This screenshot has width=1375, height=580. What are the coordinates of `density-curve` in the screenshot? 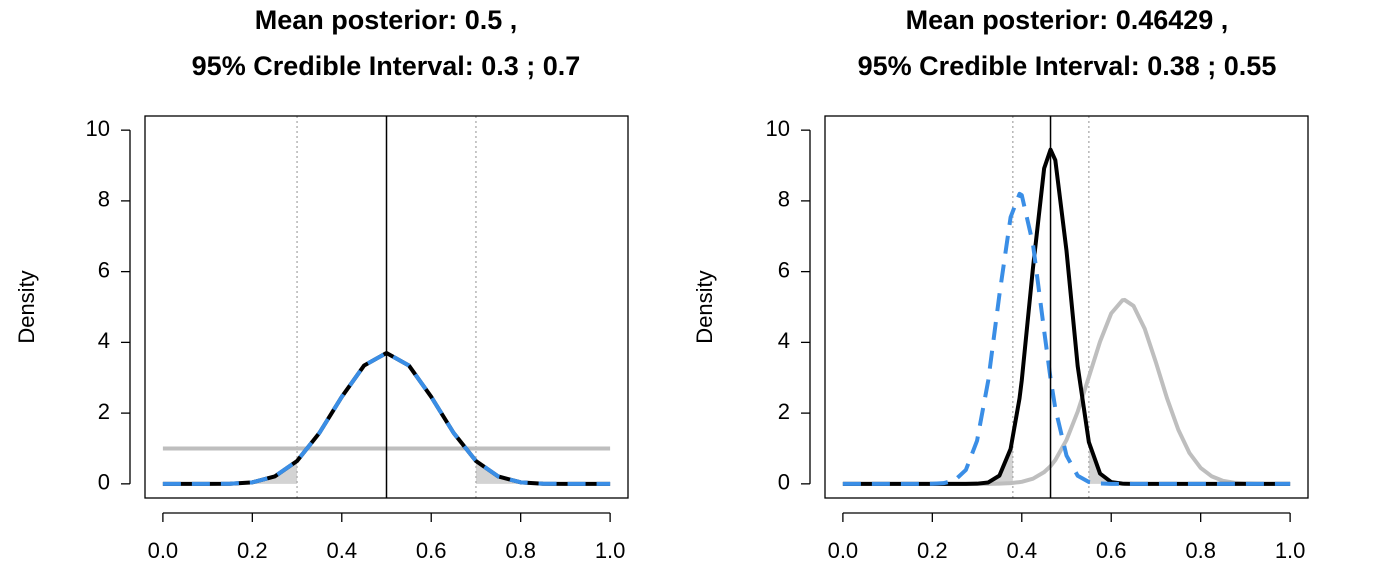 It's located at (386, 418).